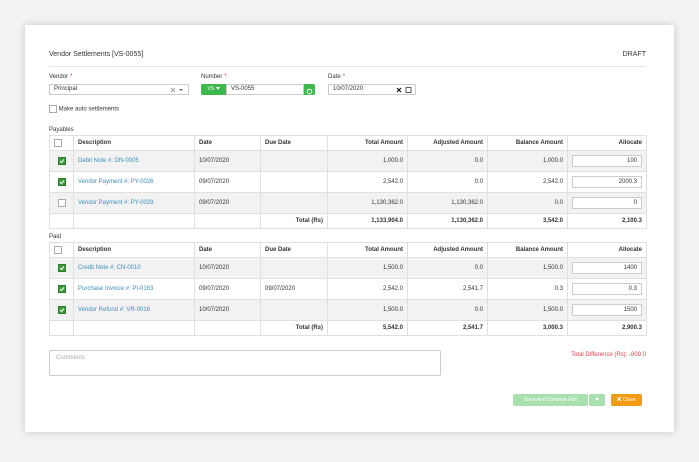 This screenshot has width=699, height=462. Describe the element at coordinates (607, 268) in the screenshot. I see `allocate-input: 1400` at that location.